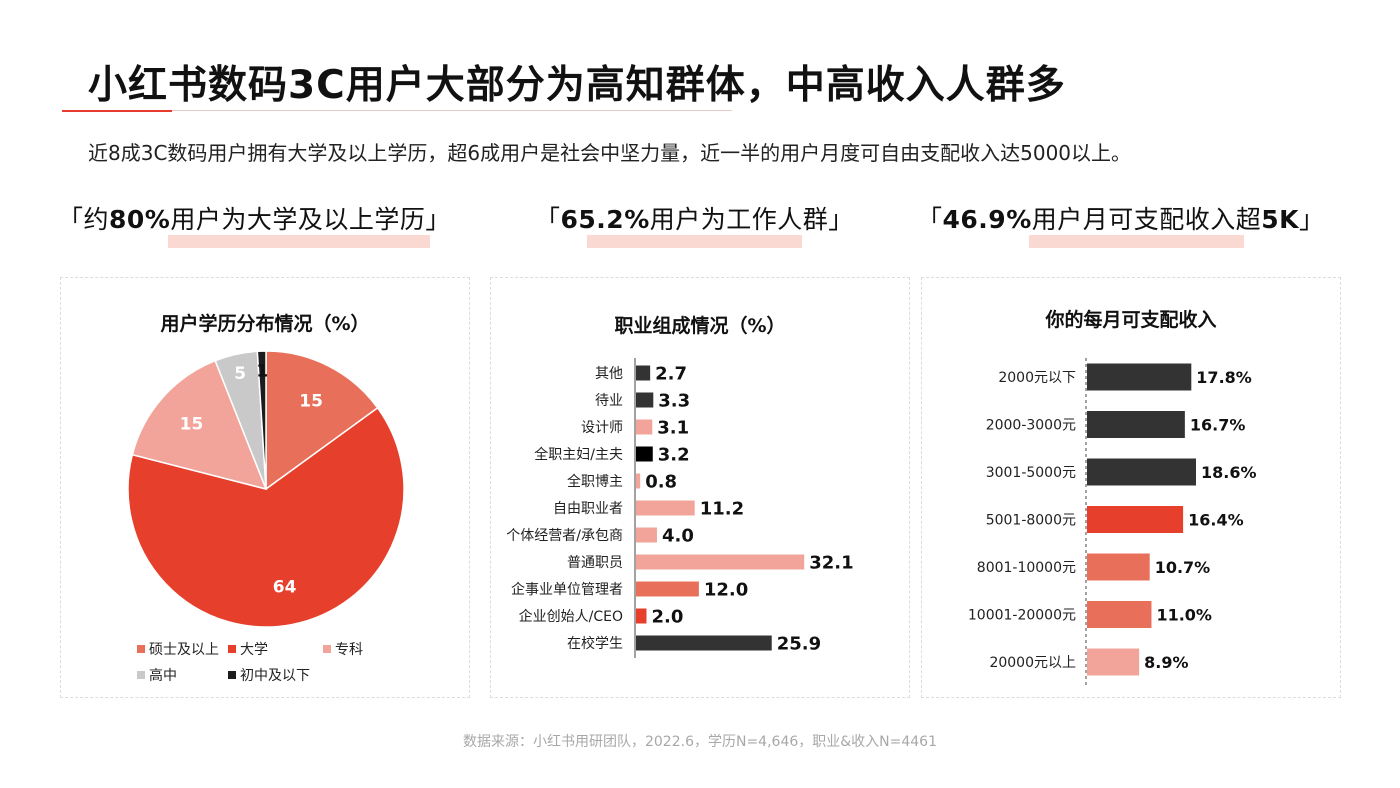  I want to click on highlight-text: 「65.2%用户为工作人群」, so click(694, 218).